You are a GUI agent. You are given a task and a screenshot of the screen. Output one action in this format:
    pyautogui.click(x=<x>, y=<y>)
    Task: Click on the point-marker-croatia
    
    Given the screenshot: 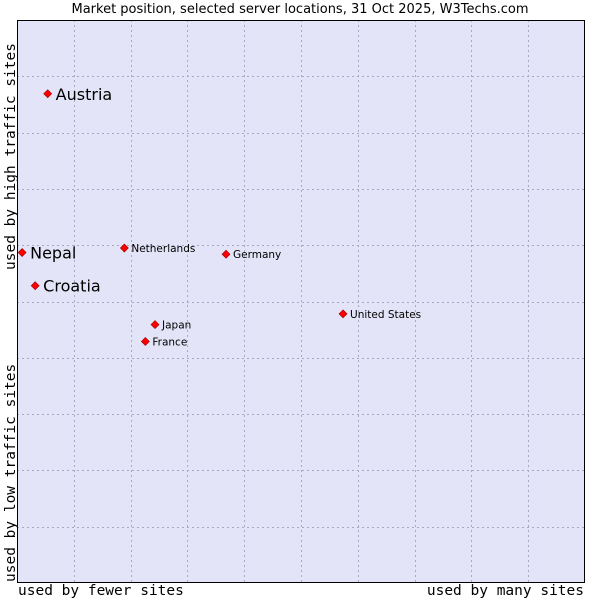 What is the action you would take?
    pyautogui.click(x=35, y=286)
    